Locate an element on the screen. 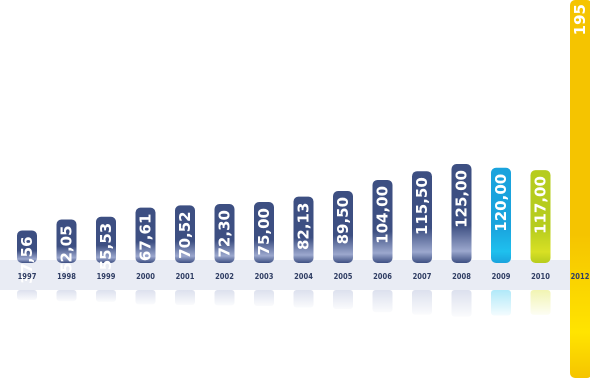 This screenshot has width=590, height=378. bar-2010 is located at coordinates (540, 216).